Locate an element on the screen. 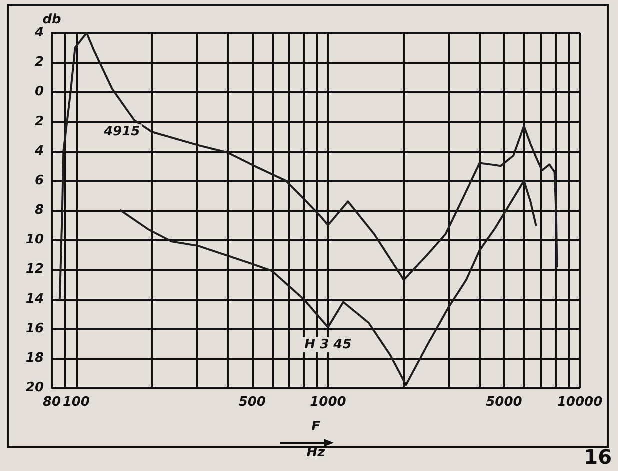  x-tick-label: 500 is located at coordinates (252, 402).